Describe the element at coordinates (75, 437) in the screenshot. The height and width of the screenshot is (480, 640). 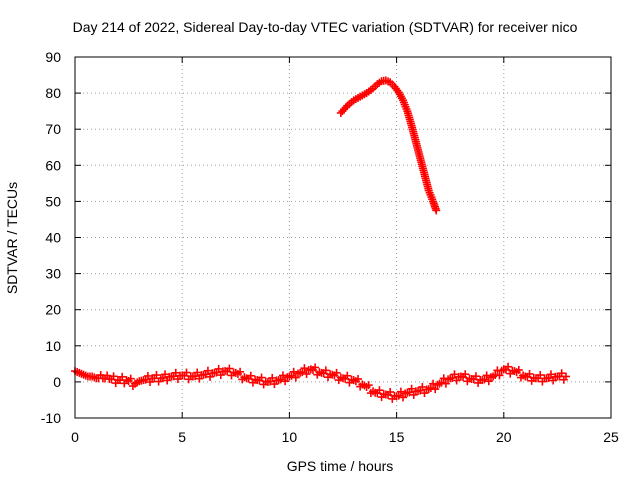
I see `x-tick-label: 0` at that location.